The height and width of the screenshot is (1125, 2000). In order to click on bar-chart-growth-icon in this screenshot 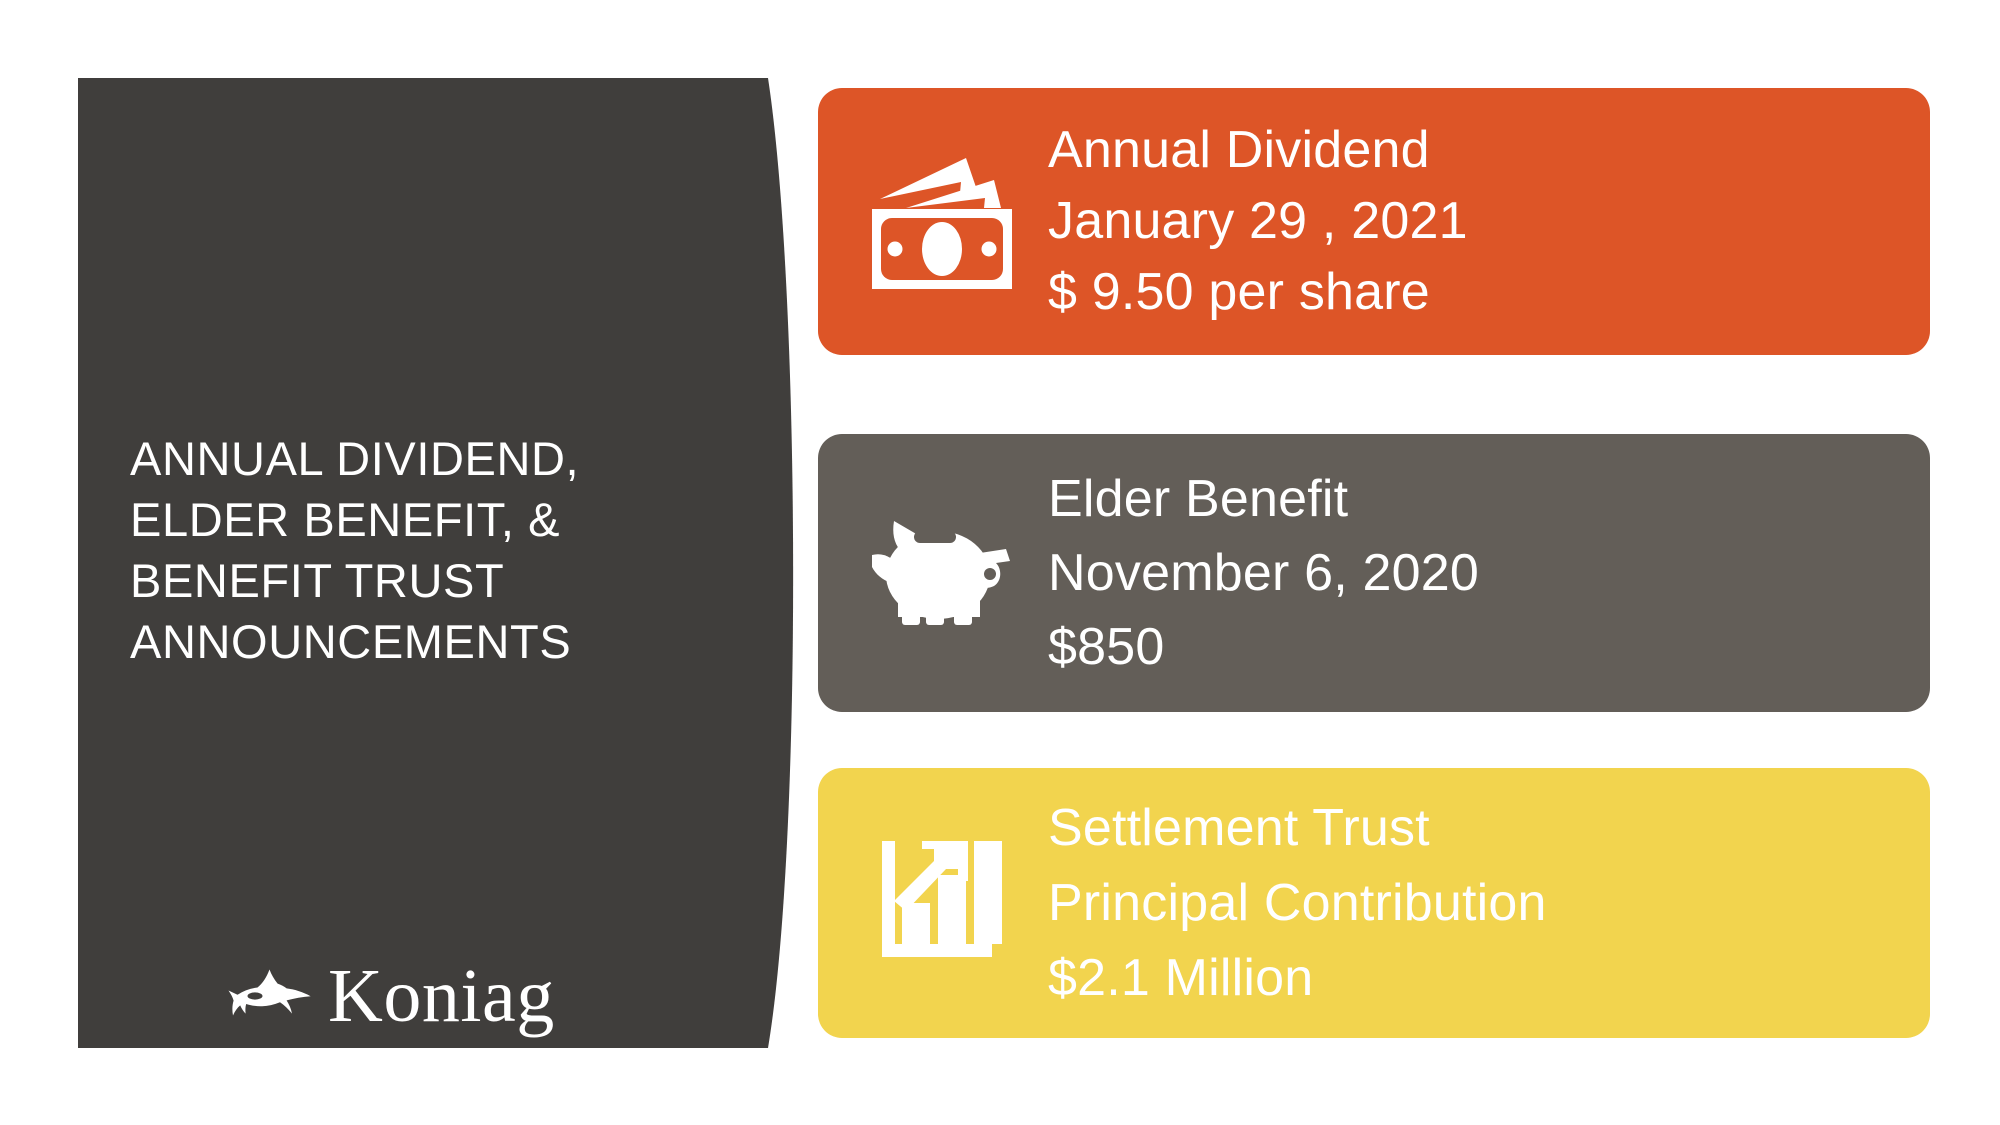, I will do `click(942, 899)`.